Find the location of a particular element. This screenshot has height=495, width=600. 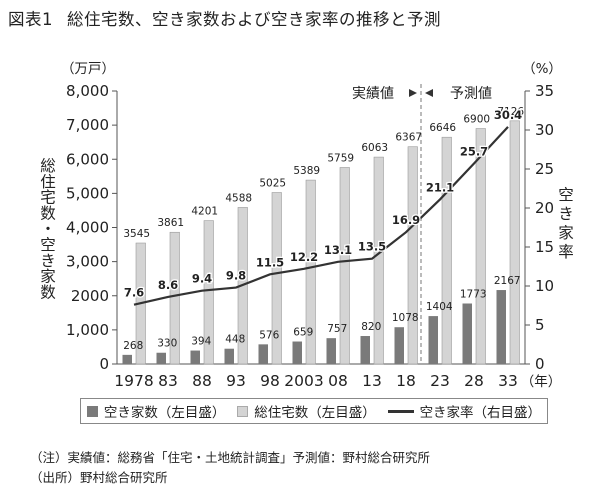

x-axis-unit: （年） is located at coordinates (541, 382).